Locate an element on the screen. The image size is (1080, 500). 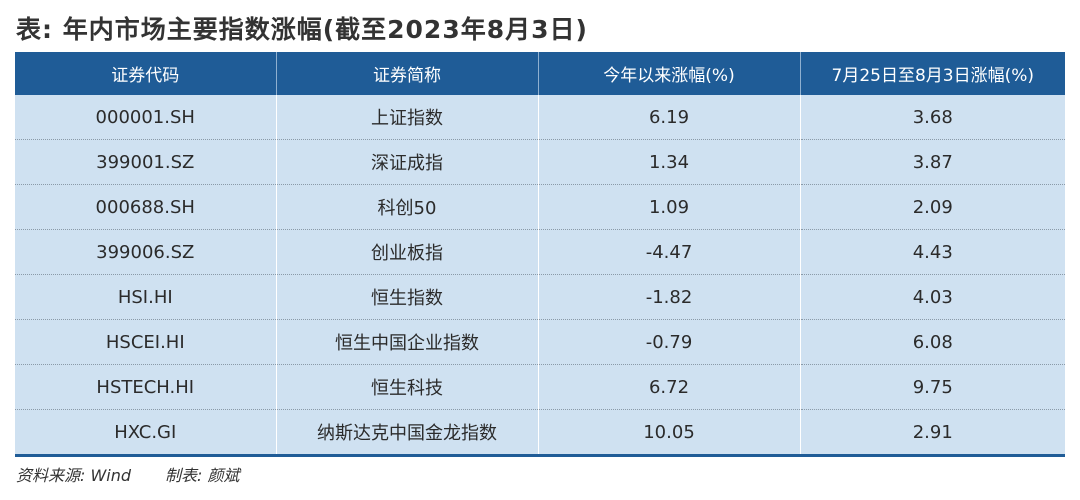
security-name-cell: 恒生科技 is located at coordinates (406, 387).